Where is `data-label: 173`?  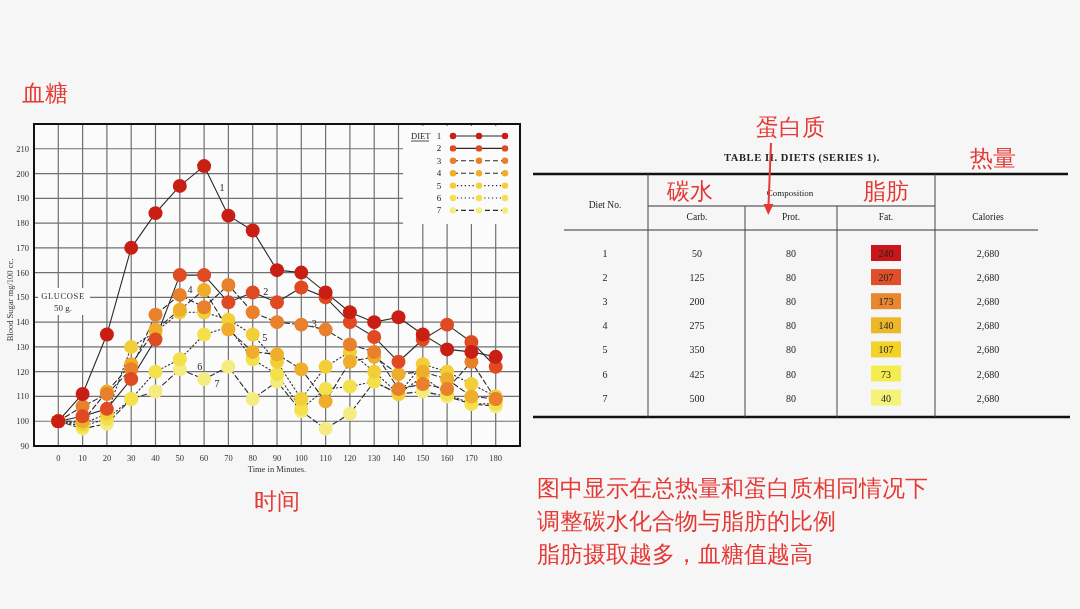 data-label: 173 is located at coordinates (886, 302).